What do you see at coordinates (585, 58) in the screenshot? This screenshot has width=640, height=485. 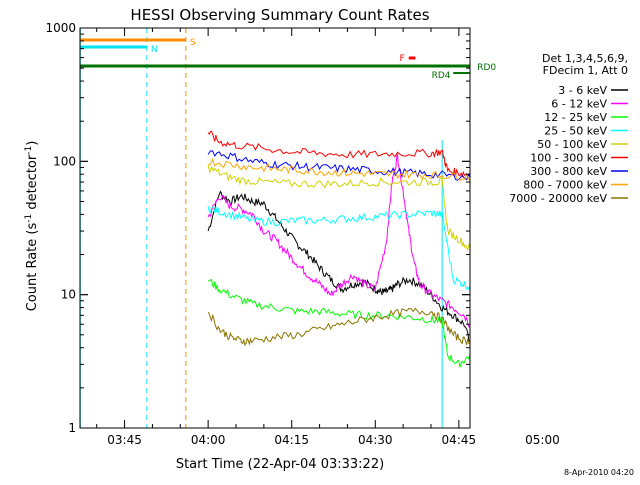 I see `legend-header: Det 1,3,4,5,6,9,` at bounding box center [585, 58].